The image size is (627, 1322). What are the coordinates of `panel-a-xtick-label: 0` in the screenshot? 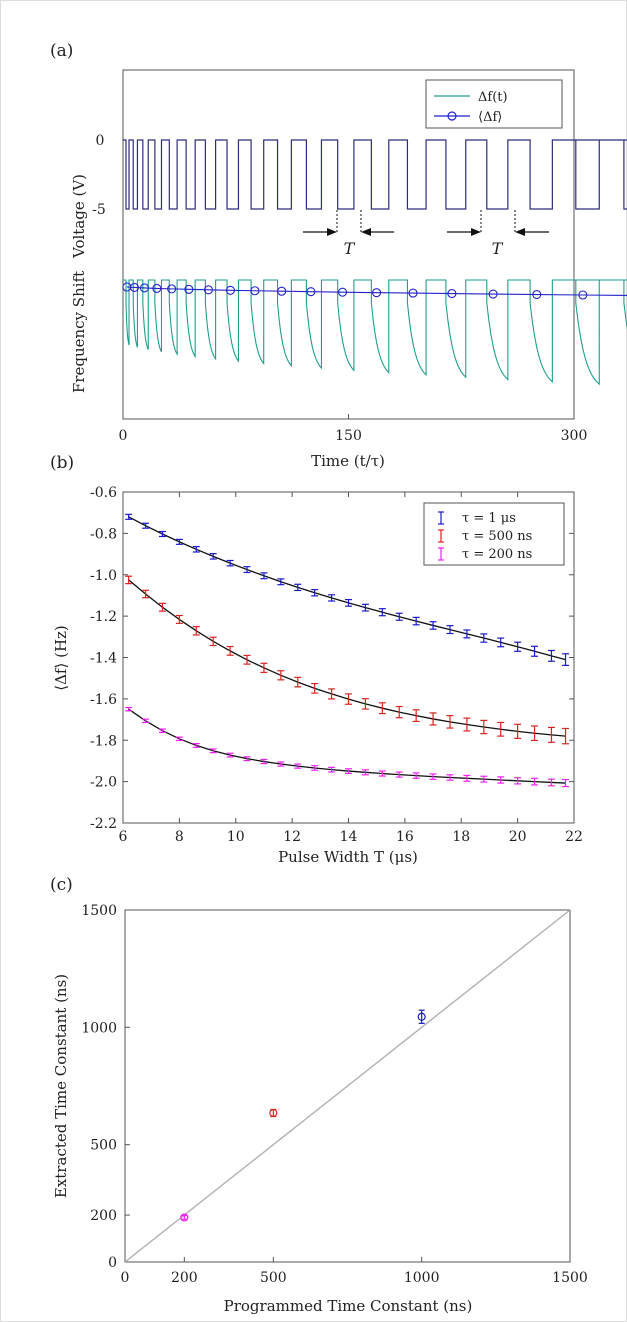 It's located at (123, 436).